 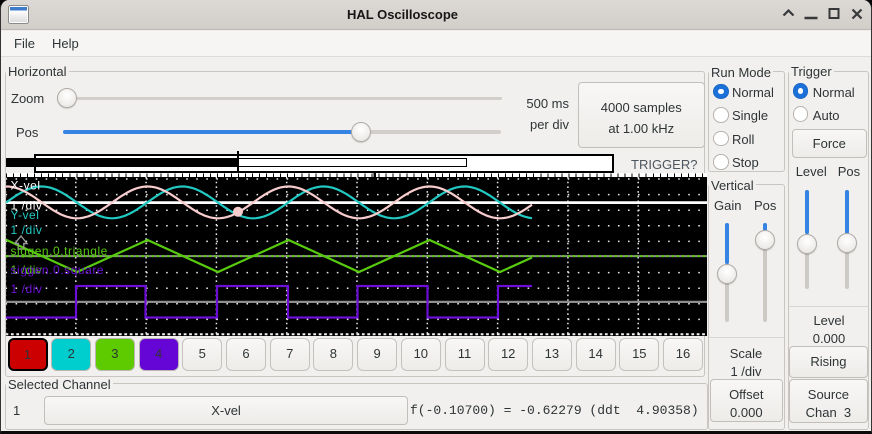 What do you see at coordinates (26, 186) in the screenshot?
I see `svg-text: X-vel` at bounding box center [26, 186].